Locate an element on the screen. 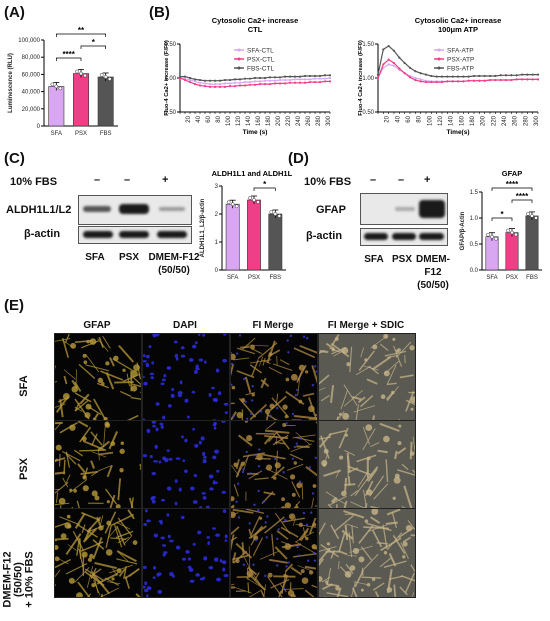  x-tick-label: 80 is located at coordinates (219, 118).